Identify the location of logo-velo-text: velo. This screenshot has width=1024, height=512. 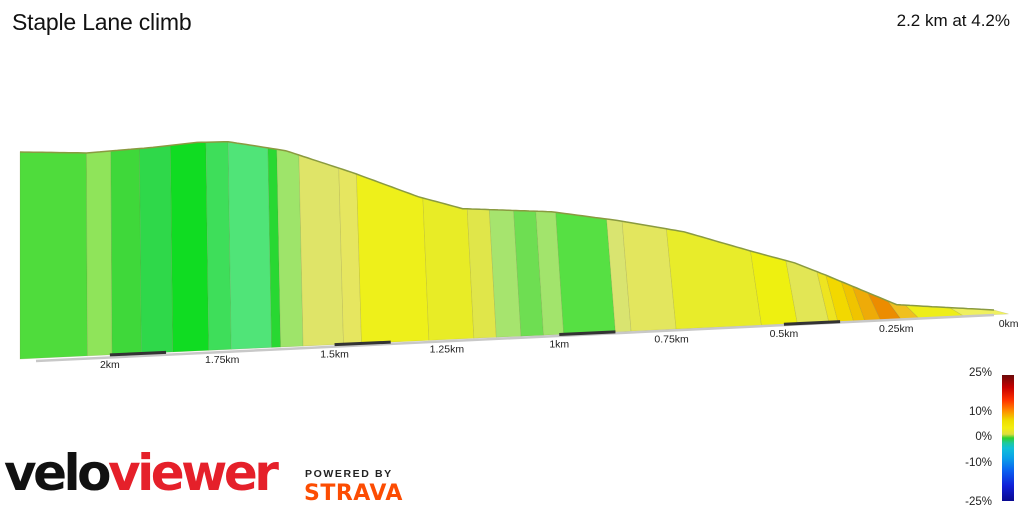
(58, 473).